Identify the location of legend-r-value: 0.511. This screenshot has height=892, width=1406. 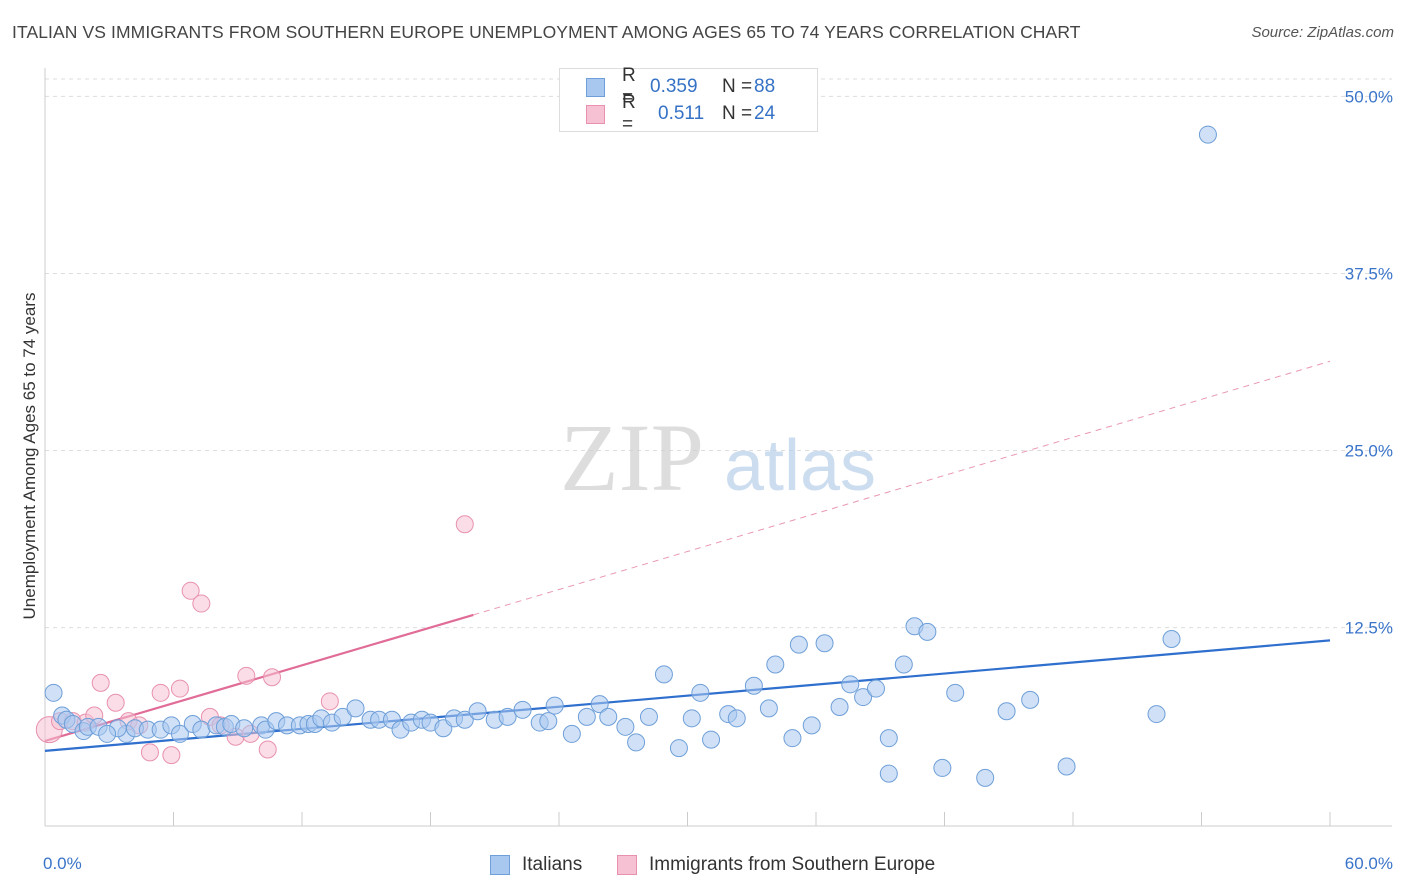
(681, 113).